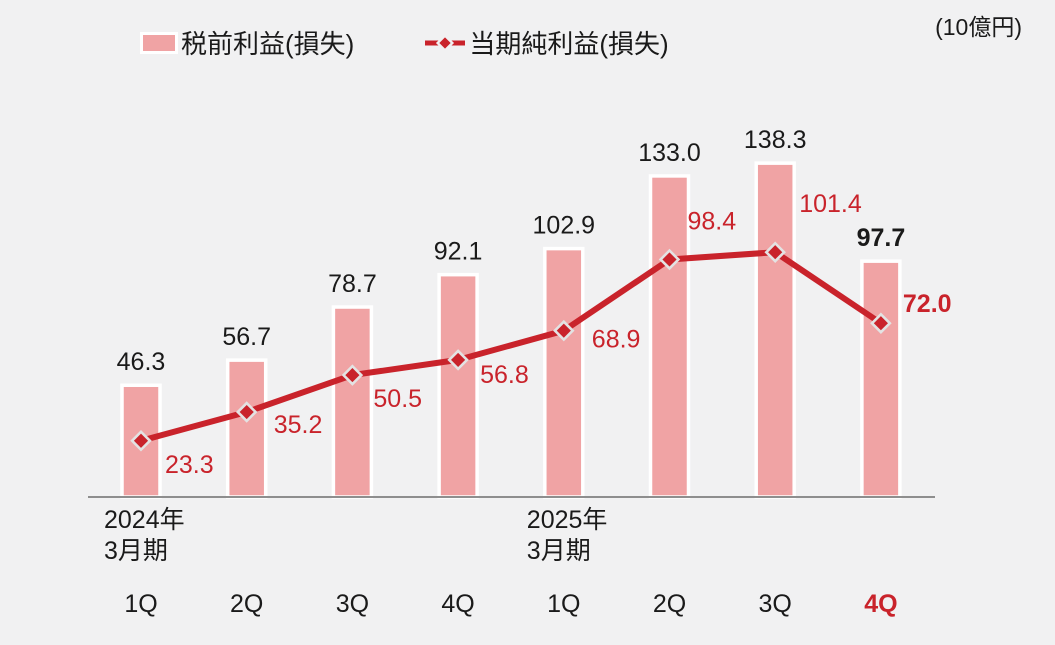 Image resolution: width=1055 pixels, height=645 pixels. I want to click on line-value-label-0: 23.3, so click(189, 465).